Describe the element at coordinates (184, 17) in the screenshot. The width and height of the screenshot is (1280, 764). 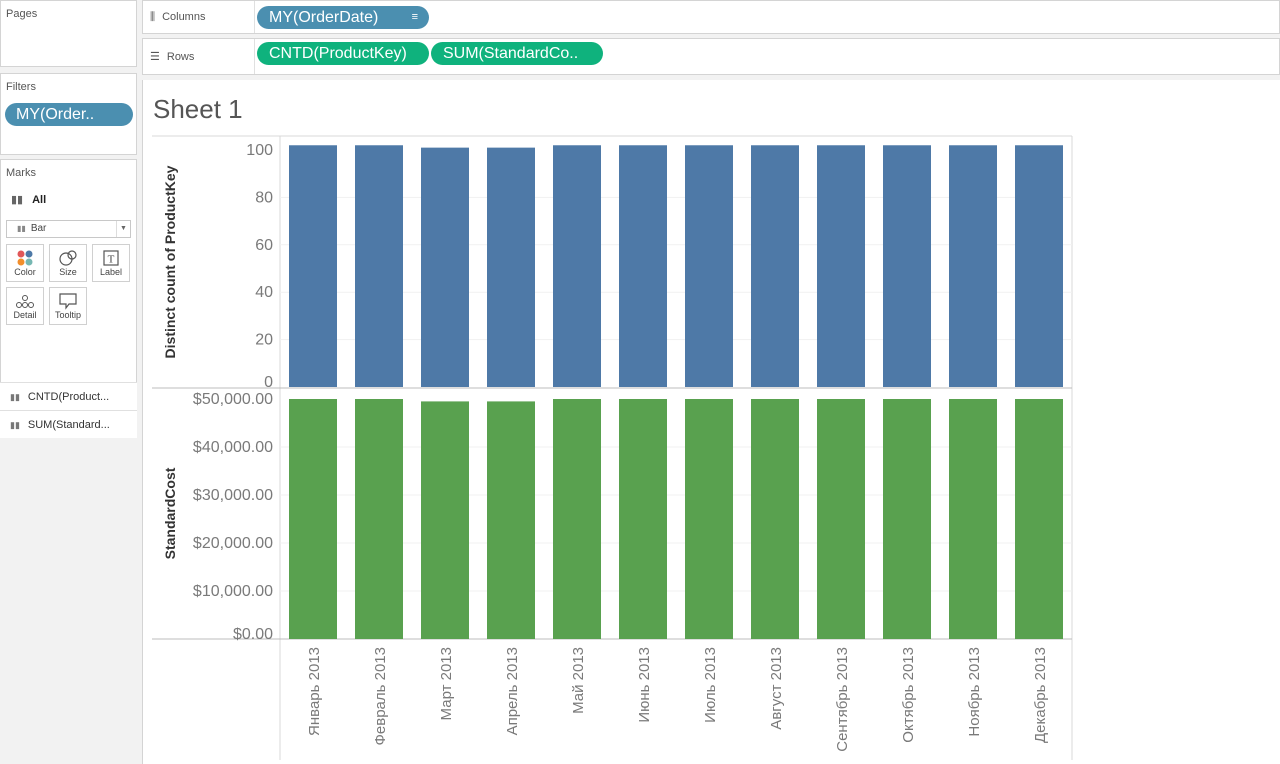
I see `columns-label-text: Columns` at that location.